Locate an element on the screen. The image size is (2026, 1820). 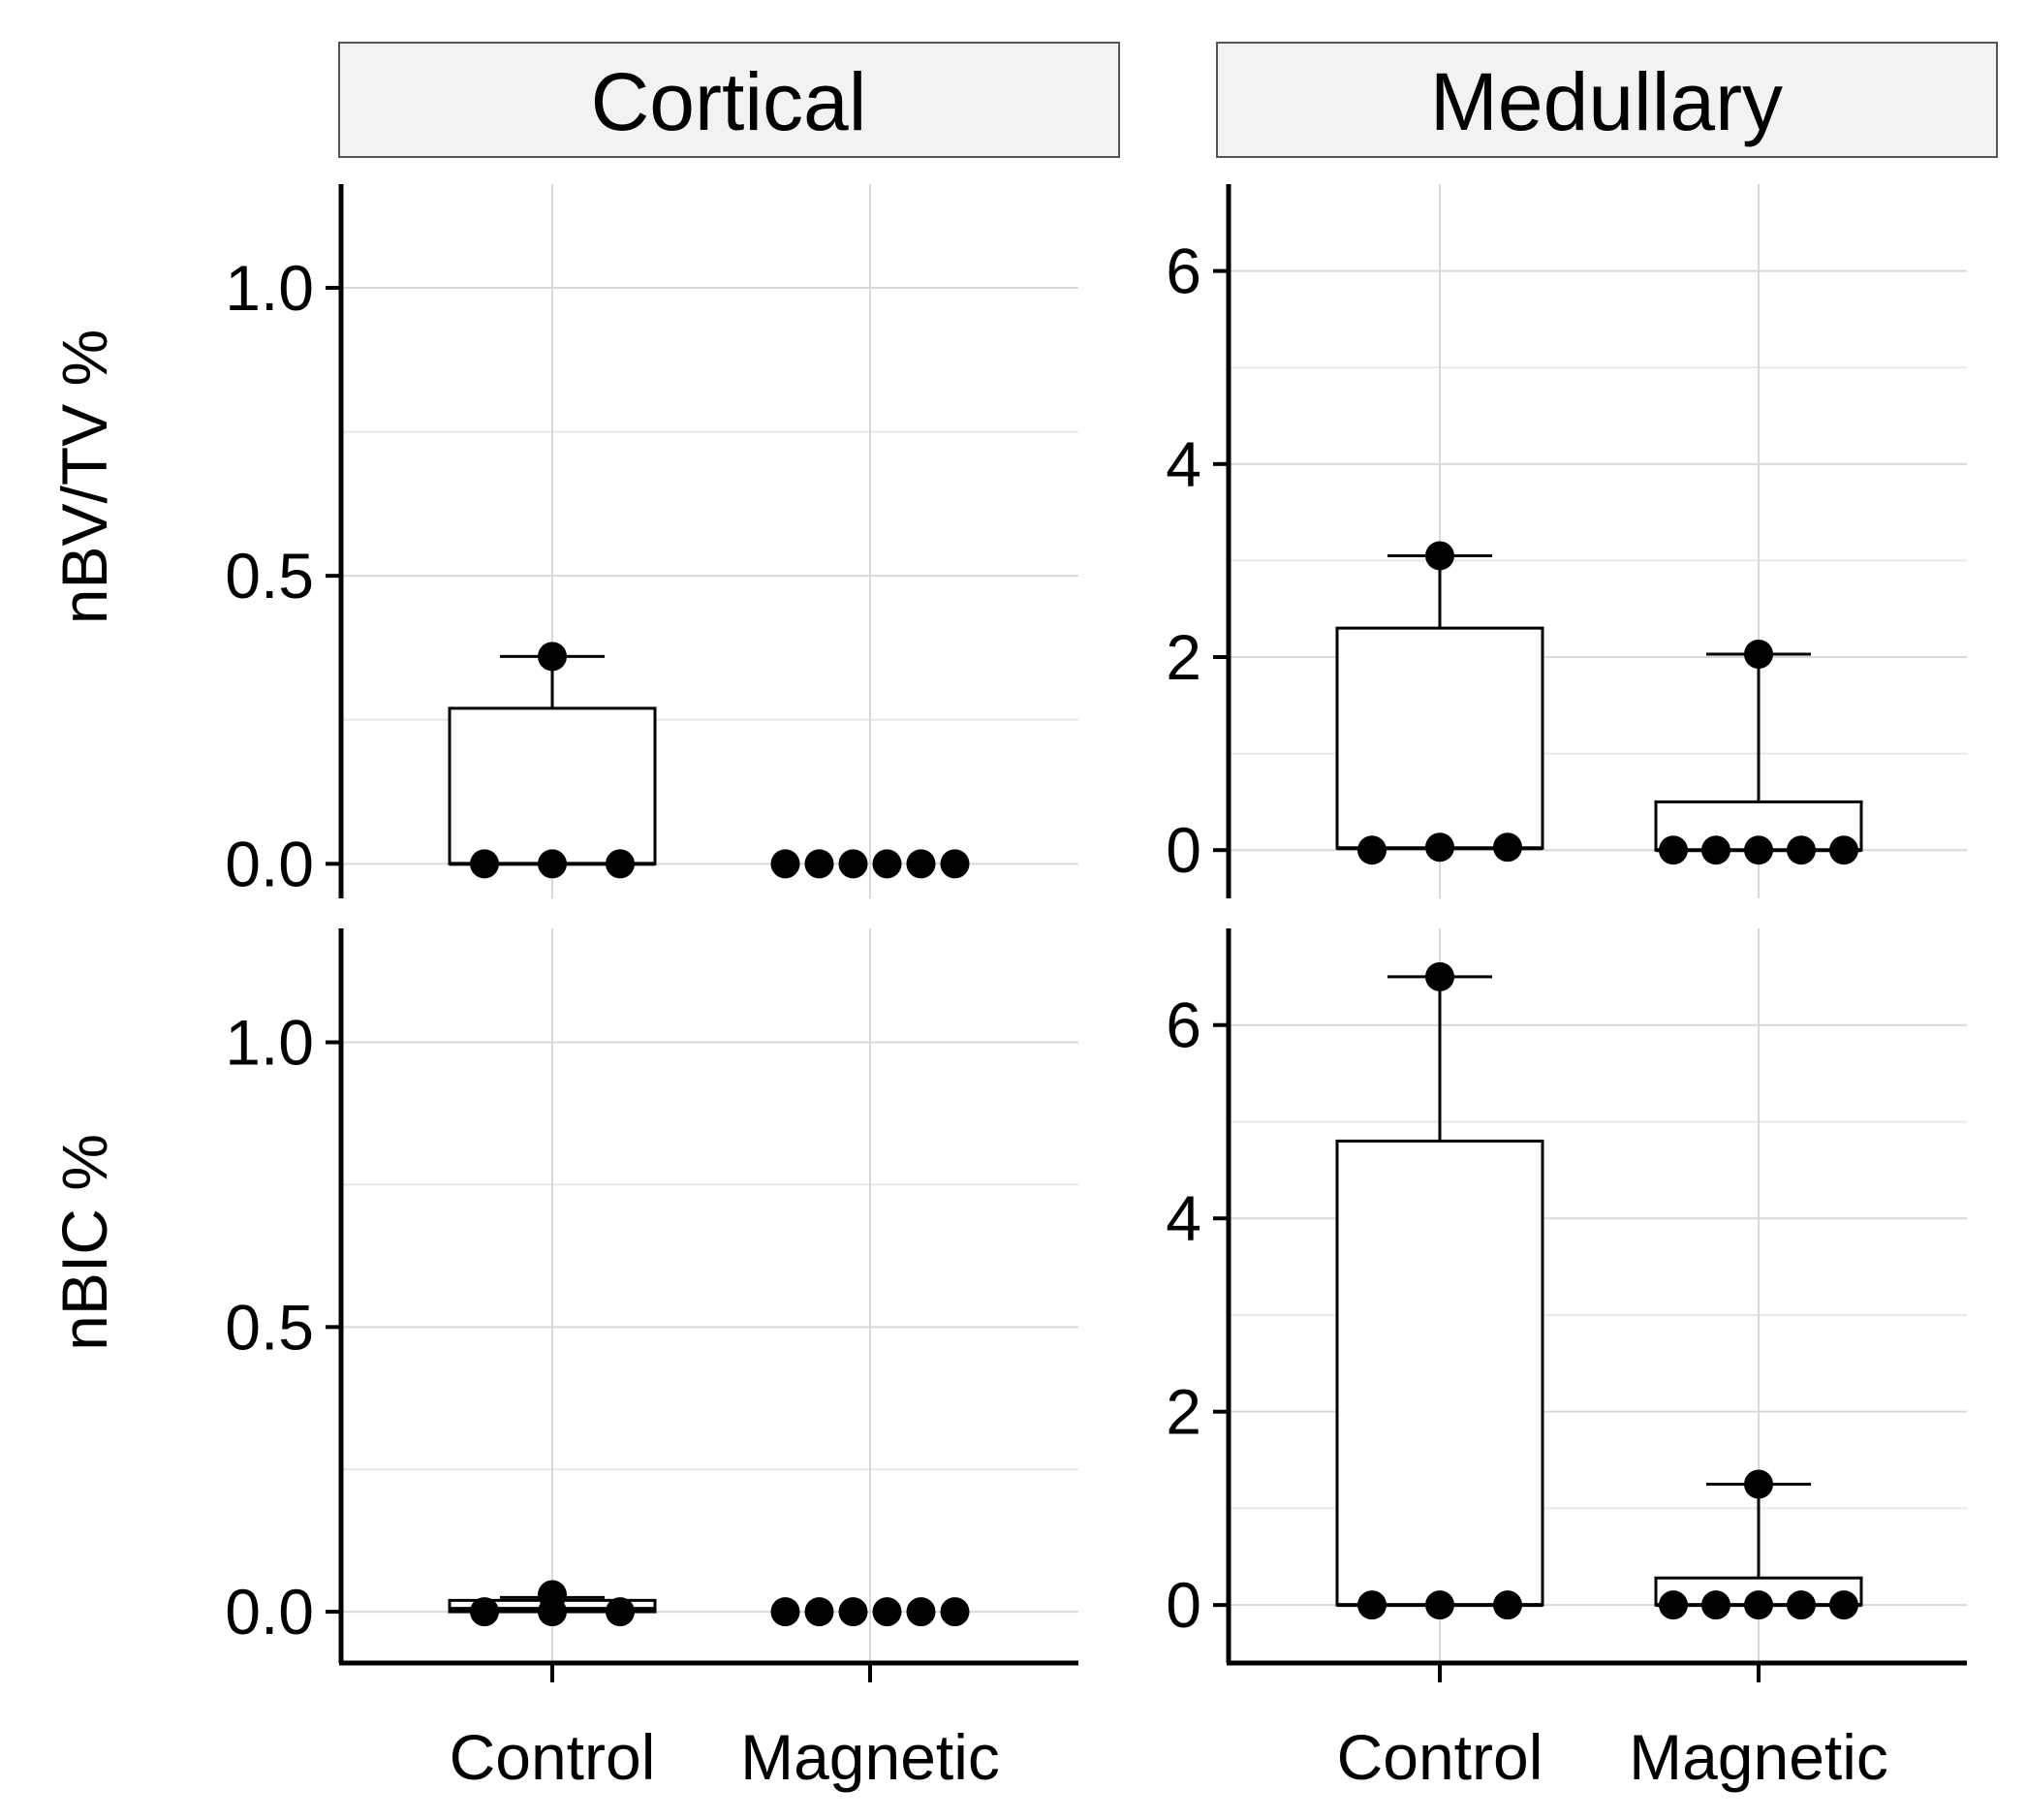
strip-medullary-label: Medullary is located at coordinates (1606, 102).